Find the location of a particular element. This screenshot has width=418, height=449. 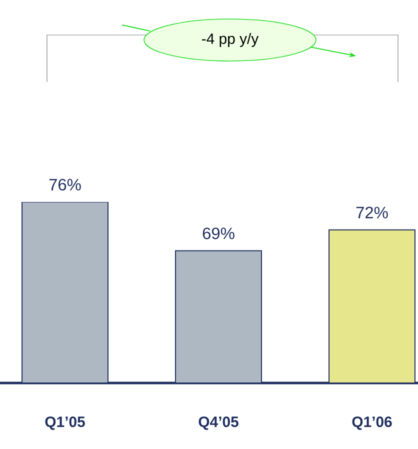

data-label: 76% is located at coordinates (65, 184).